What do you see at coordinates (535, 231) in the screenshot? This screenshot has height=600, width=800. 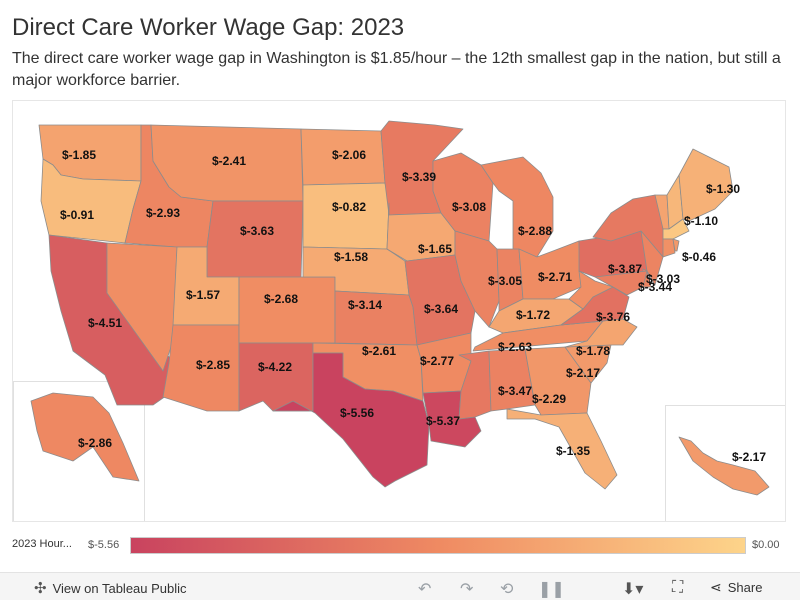 I see `state-label-mi: $-2.88` at bounding box center [535, 231].